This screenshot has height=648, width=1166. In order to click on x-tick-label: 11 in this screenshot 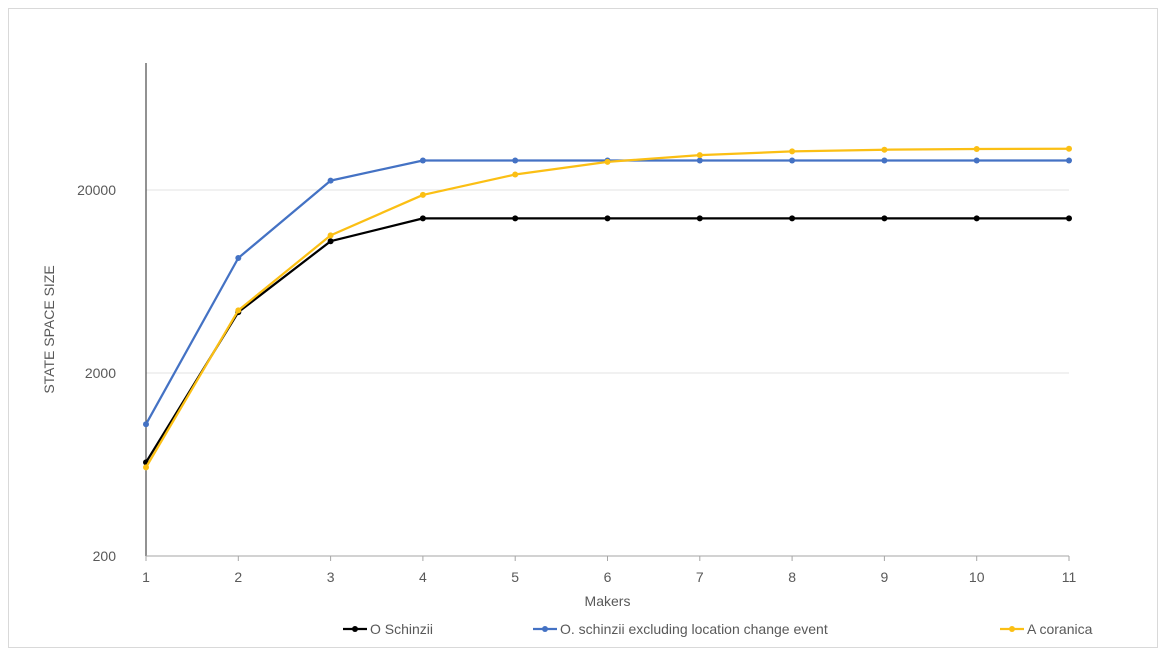, I will do `click(1069, 577)`.